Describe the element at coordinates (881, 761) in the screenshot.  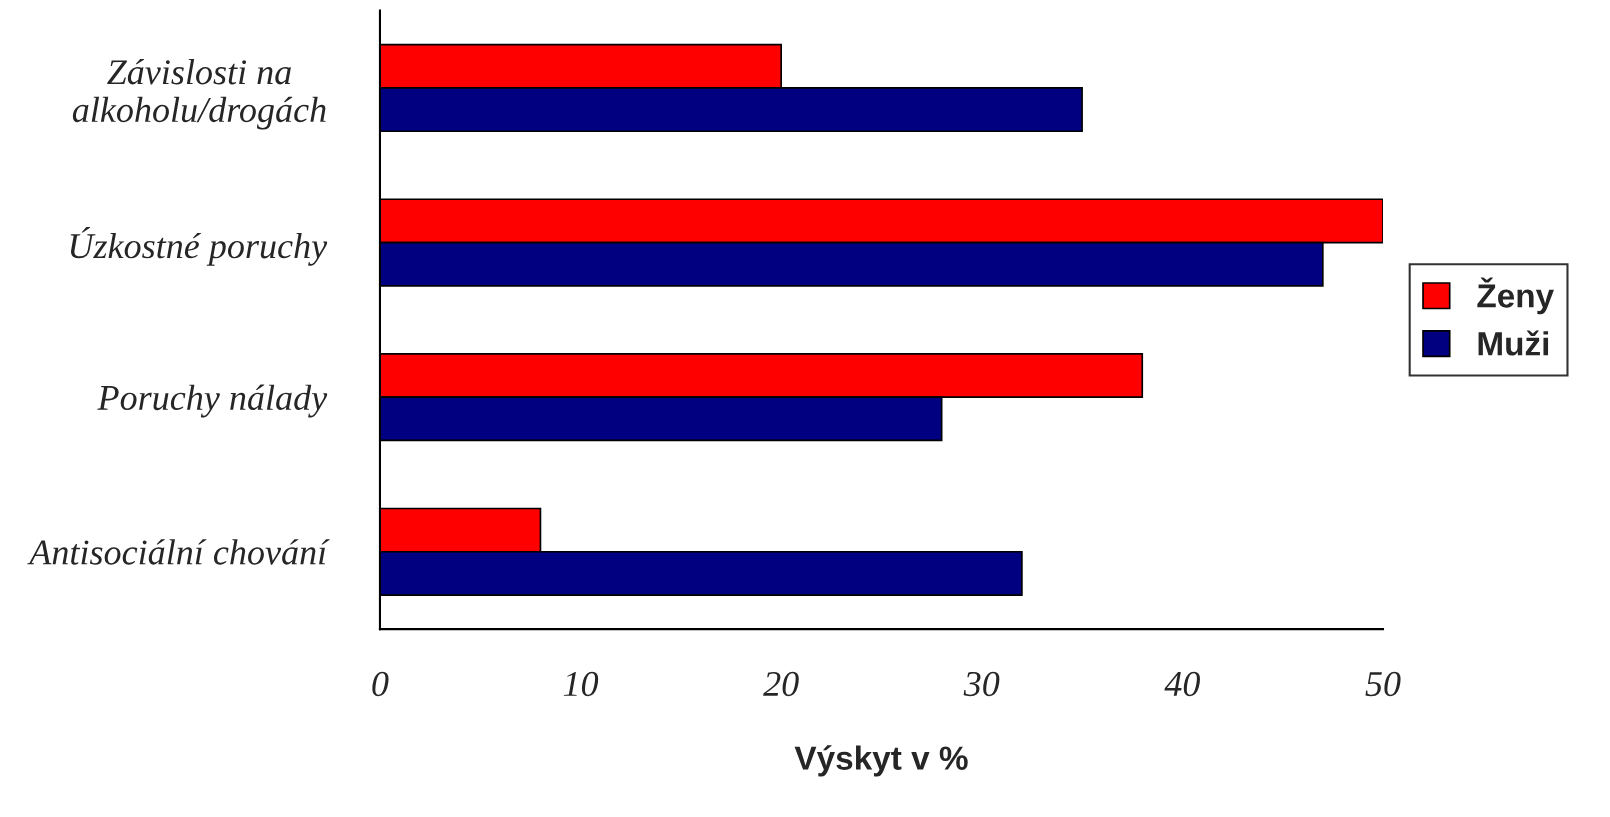
I see `x-axis-title: Výskyt v %` at that location.